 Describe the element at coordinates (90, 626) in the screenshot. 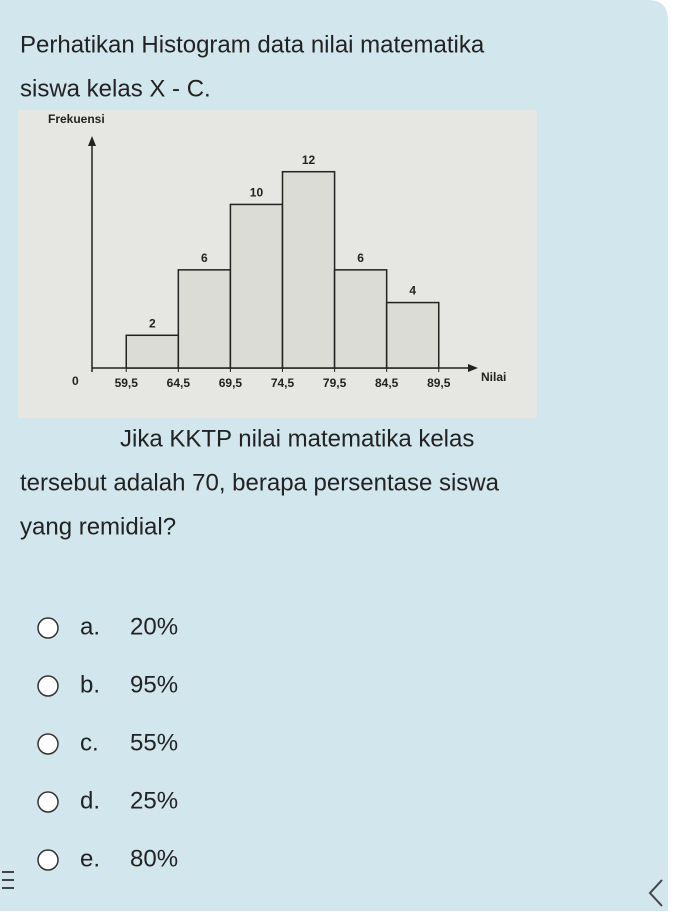

I see `option-letter: a.` at that location.